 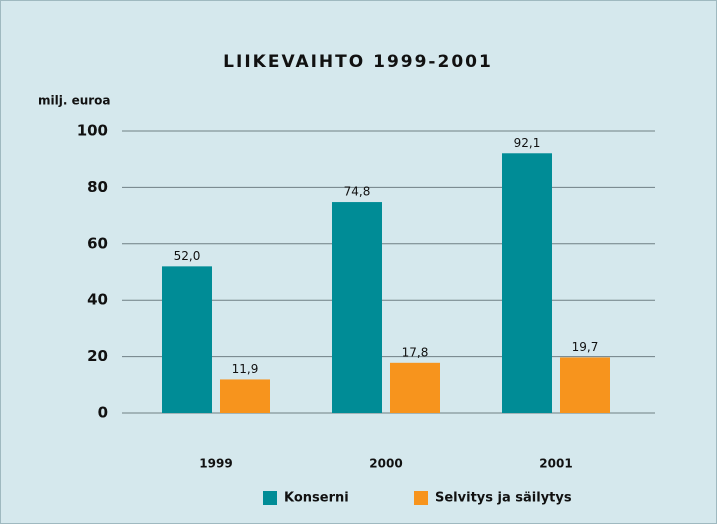 What do you see at coordinates (97, 356) in the screenshot?
I see `y-tick-label: 20` at bounding box center [97, 356].